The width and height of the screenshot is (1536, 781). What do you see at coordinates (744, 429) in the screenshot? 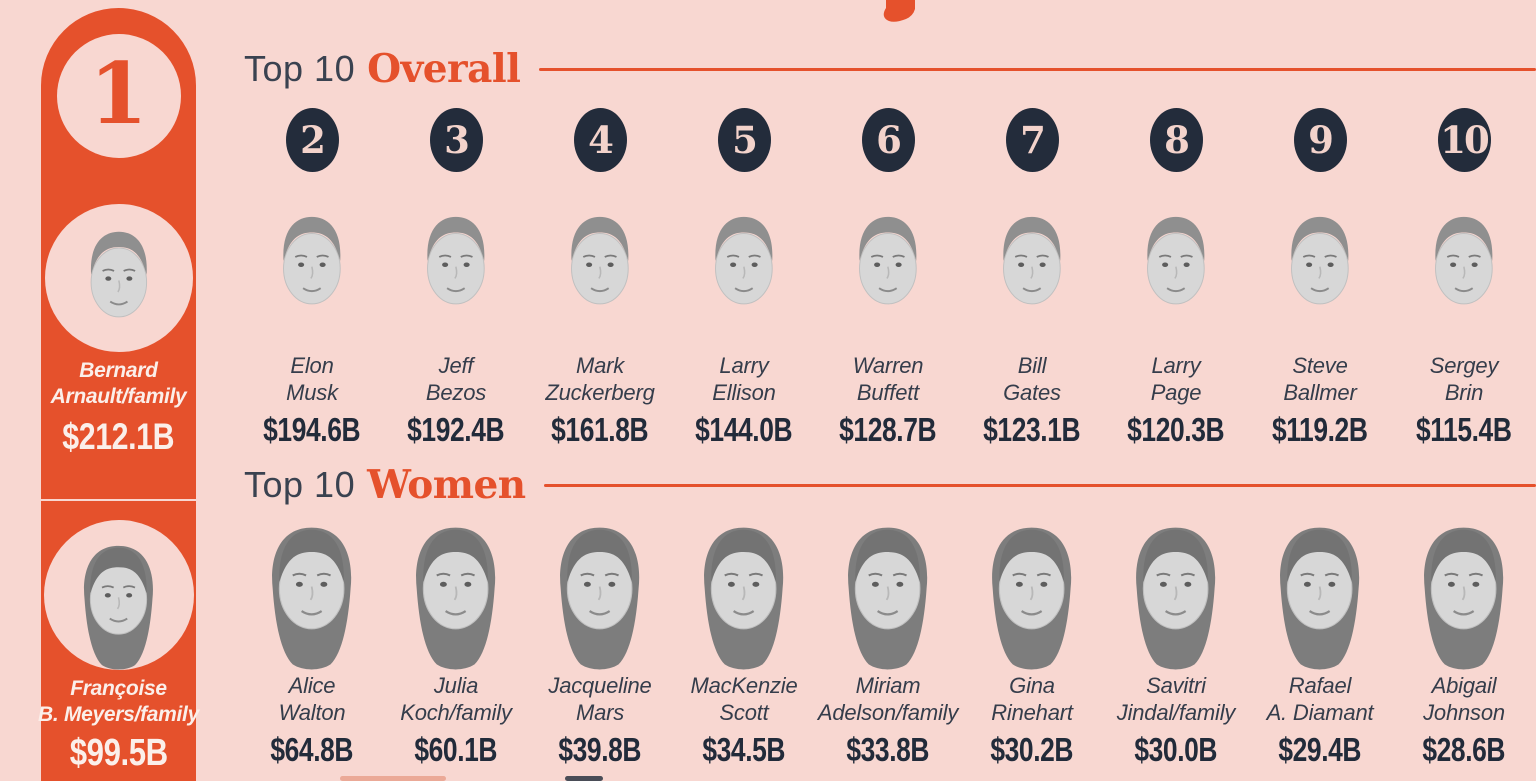
I see `net-worth-value: $144.0B` at bounding box center [744, 429].